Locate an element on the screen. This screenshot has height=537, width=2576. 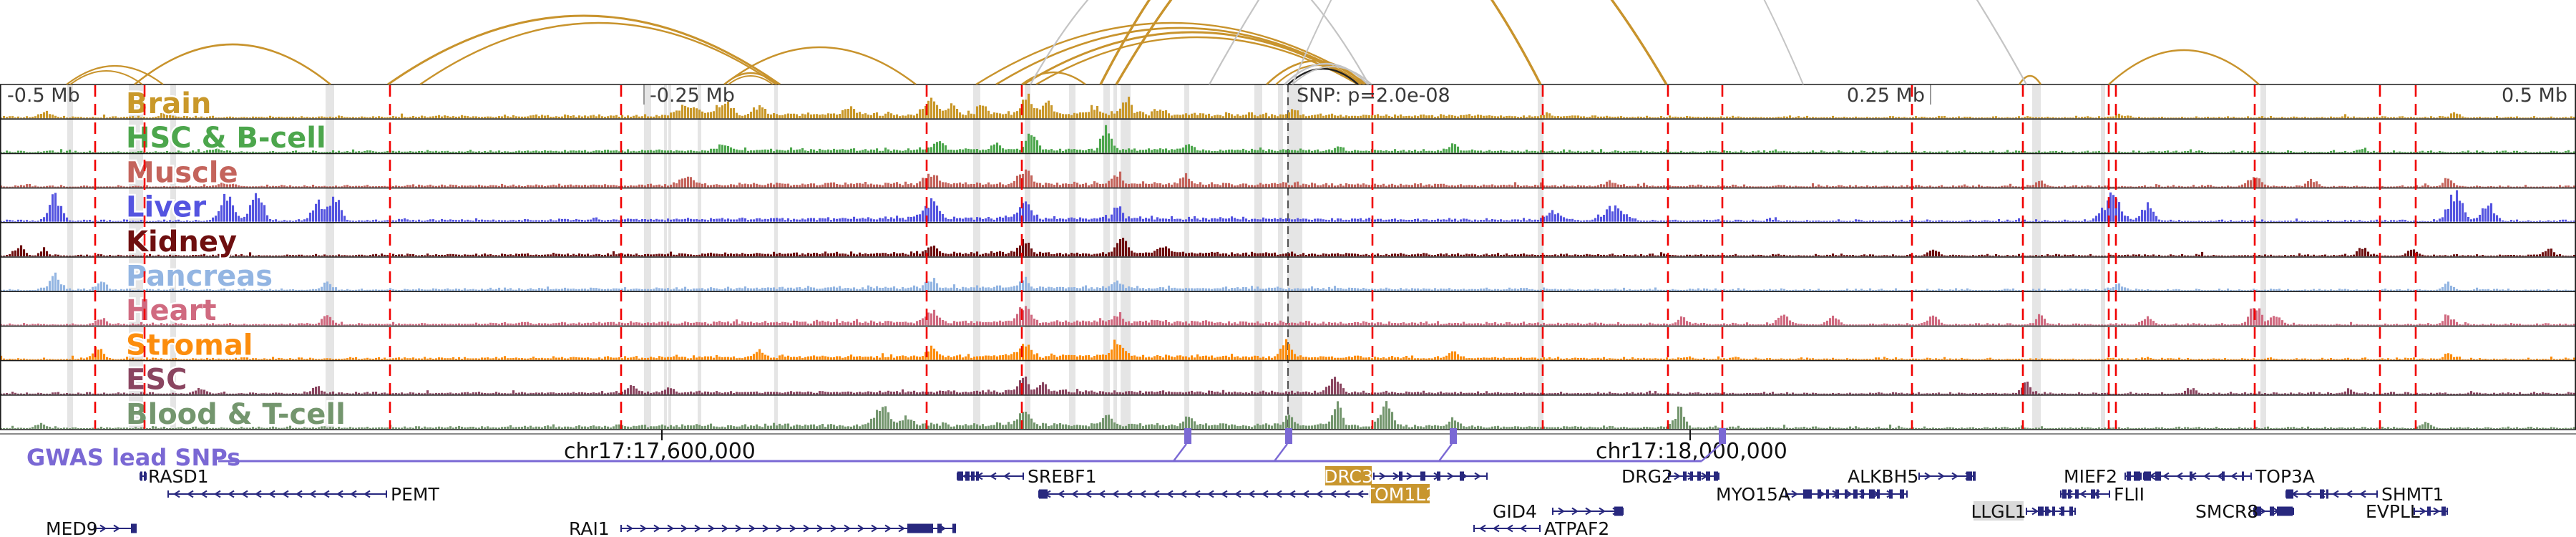
interaction-arcs-layer is located at coordinates (1163, 42).